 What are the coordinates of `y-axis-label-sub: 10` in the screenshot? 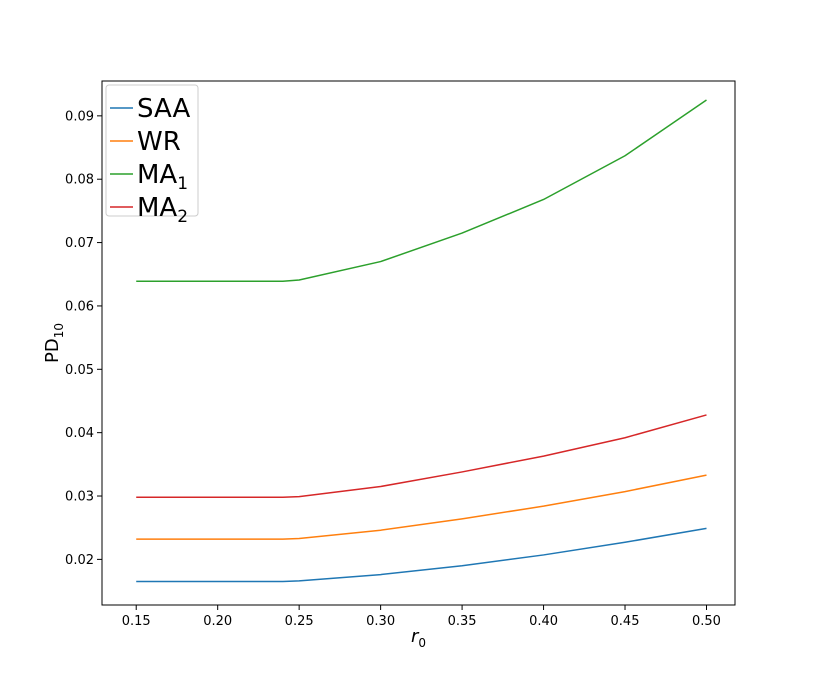 It's located at (59, 330).